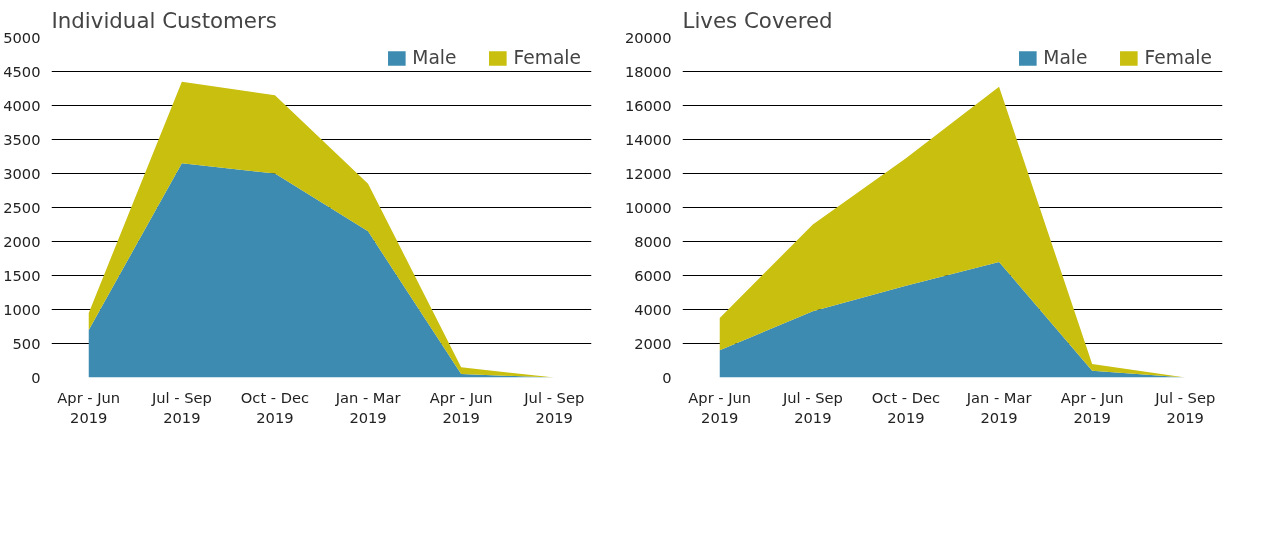 The height and width of the screenshot is (554, 1271). What do you see at coordinates (648, 105) in the screenshot?
I see `y-tick-label: 16000` at bounding box center [648, 105].